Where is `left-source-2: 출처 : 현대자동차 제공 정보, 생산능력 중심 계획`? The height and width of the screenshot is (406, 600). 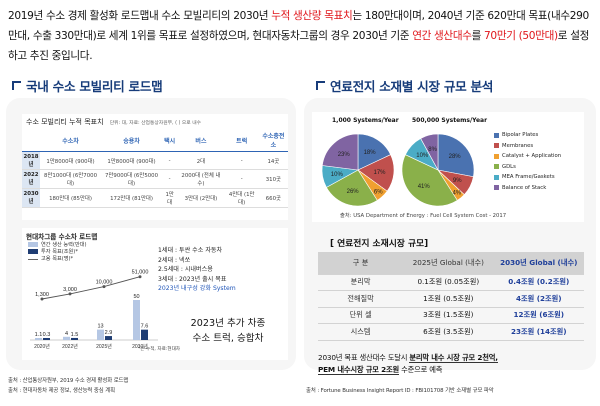
left-source-2: 출처 : 현대자동차 제공 정보, 생산능력 중심 계획 is located at coordinates (61, 391).